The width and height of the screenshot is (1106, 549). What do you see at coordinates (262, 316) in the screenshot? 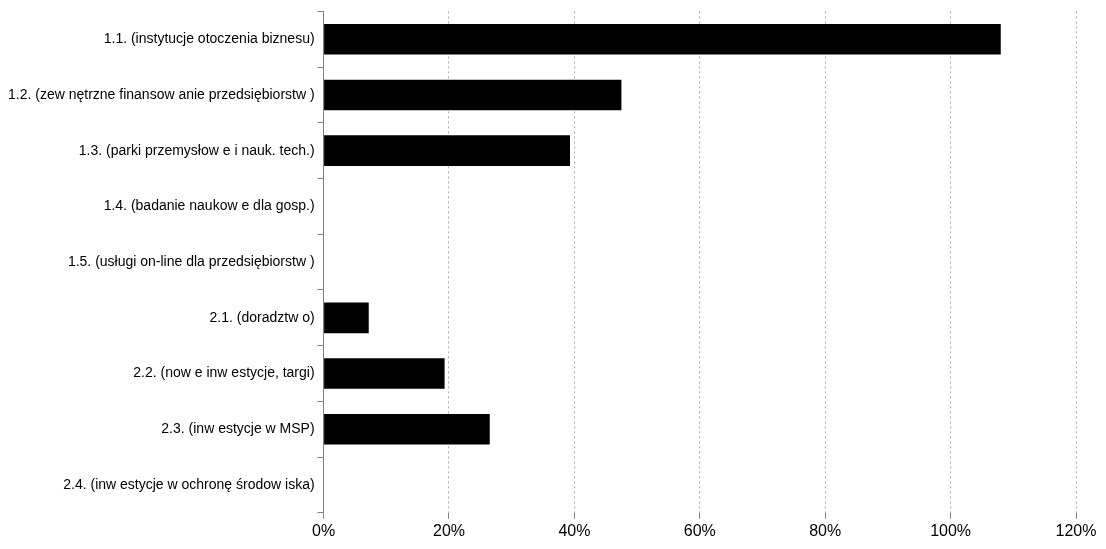
I see `y-tick-label: 2.1. (doradztw o)` at bounding box center [262, 316].